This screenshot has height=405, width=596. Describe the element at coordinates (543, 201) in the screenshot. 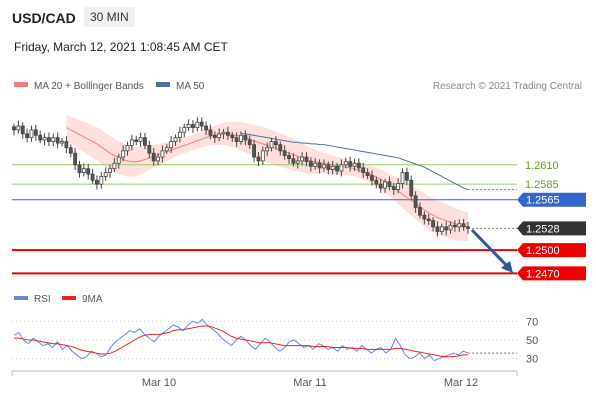

I see `level-label-pivot: 1.2565` at that location.